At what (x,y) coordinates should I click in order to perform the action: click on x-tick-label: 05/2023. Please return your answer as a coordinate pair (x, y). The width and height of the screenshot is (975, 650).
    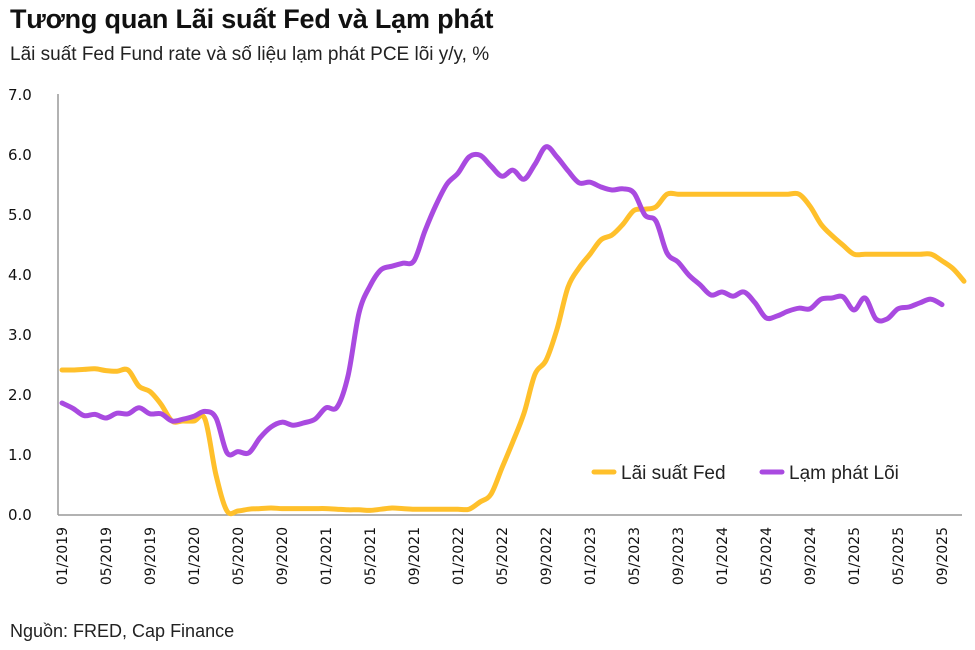
    Looking at the image, I should click on (635, 556).